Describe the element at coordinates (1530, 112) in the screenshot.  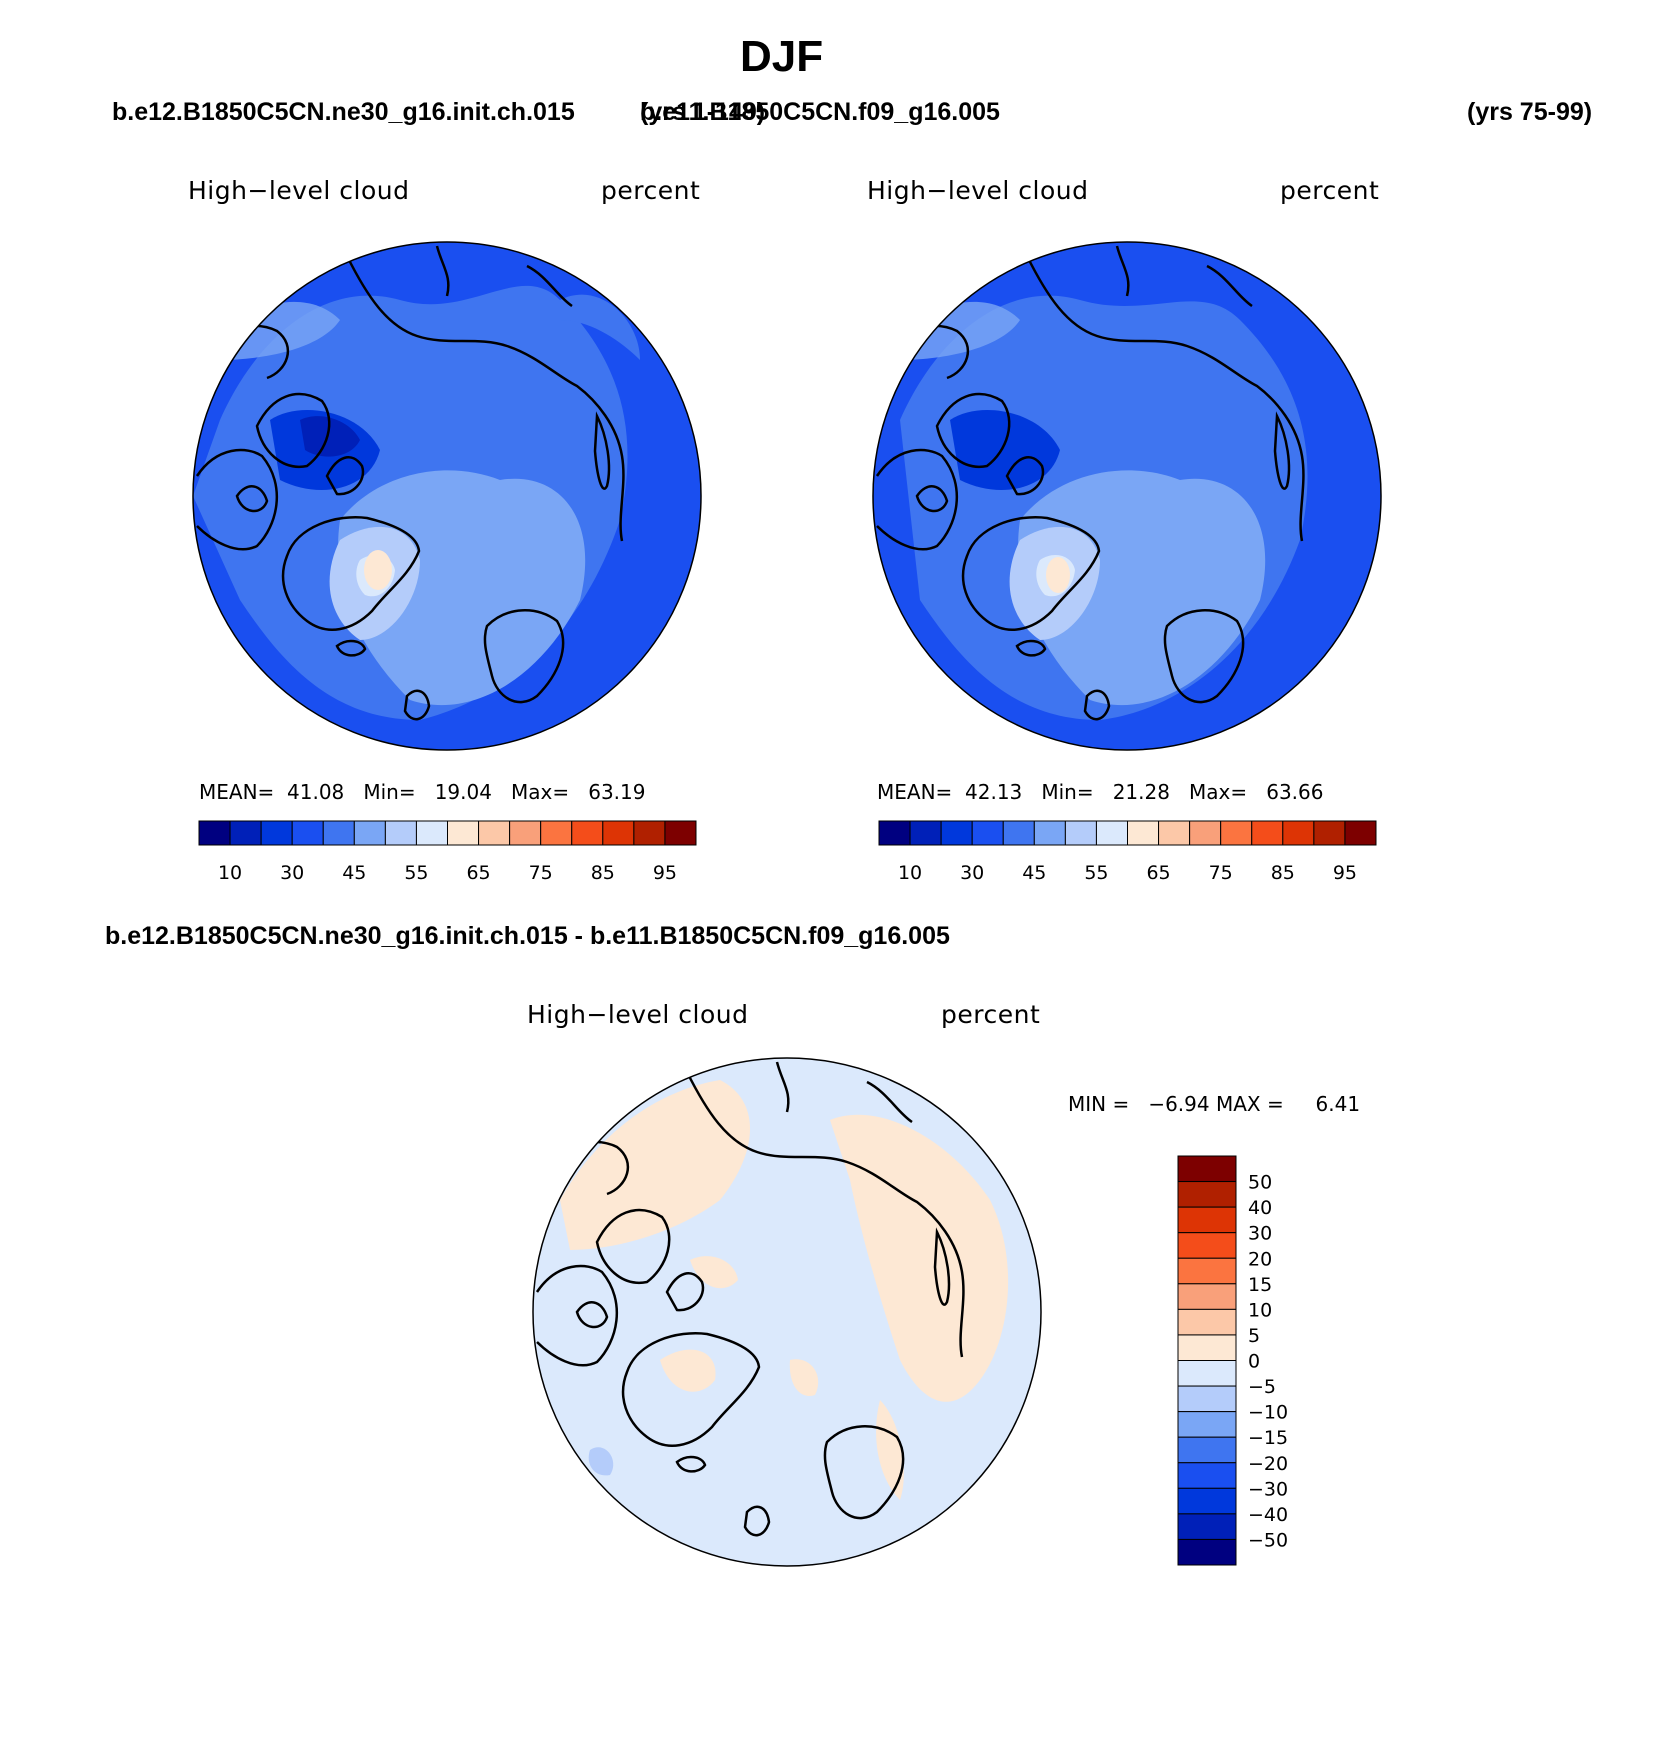
I see `right-case-years: (yrs 75-99)` at that location.